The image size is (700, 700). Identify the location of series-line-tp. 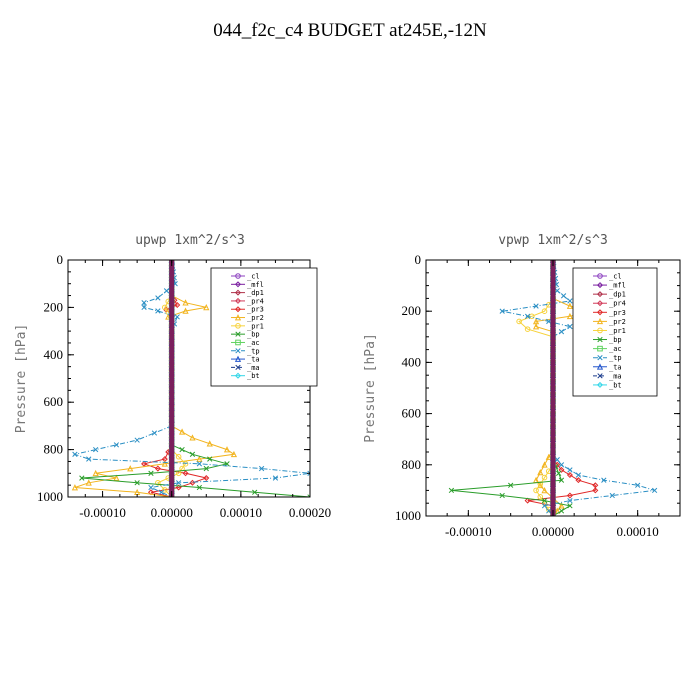
(578, 388).